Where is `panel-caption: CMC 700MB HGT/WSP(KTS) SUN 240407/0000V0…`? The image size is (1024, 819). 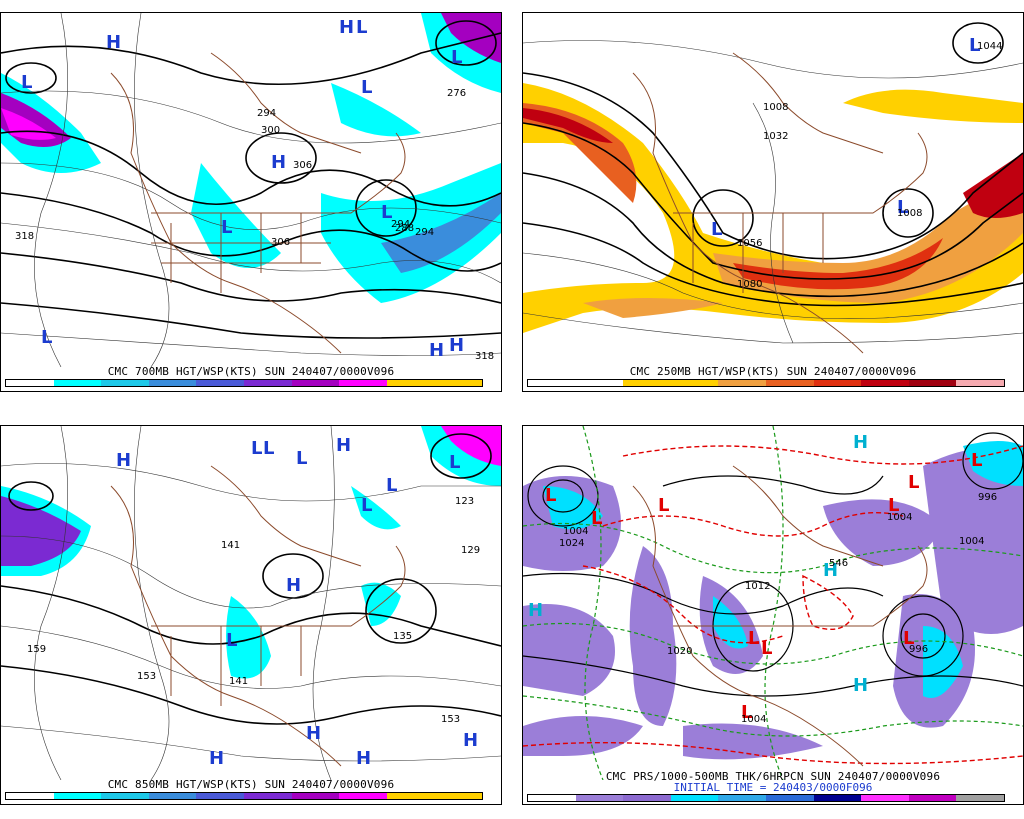 panel-caption: CMC 700MB HGT/WSP(KTS) SUN 240407/0000V0… is located at coordinates (251, 371).